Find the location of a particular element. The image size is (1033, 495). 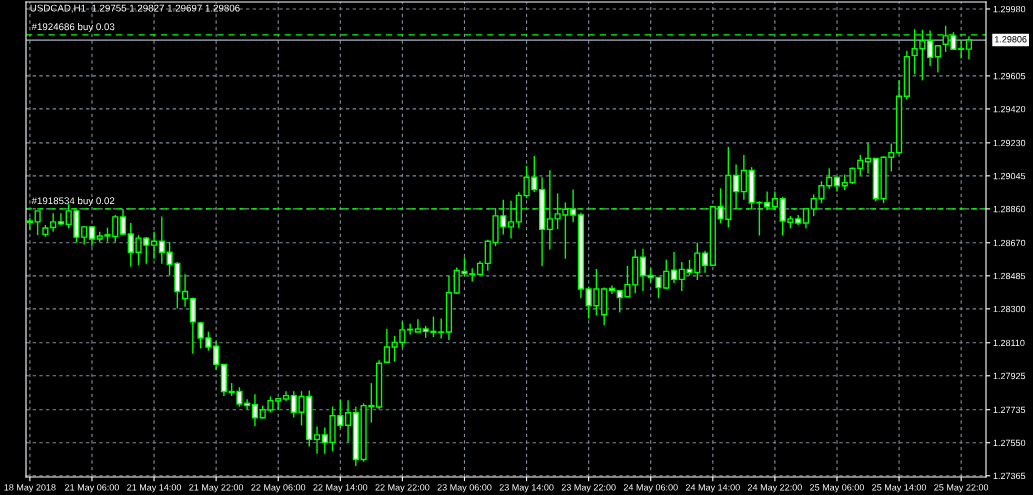

x-tick-label: 21 May 14:00 is located at coordinates (154, 488).